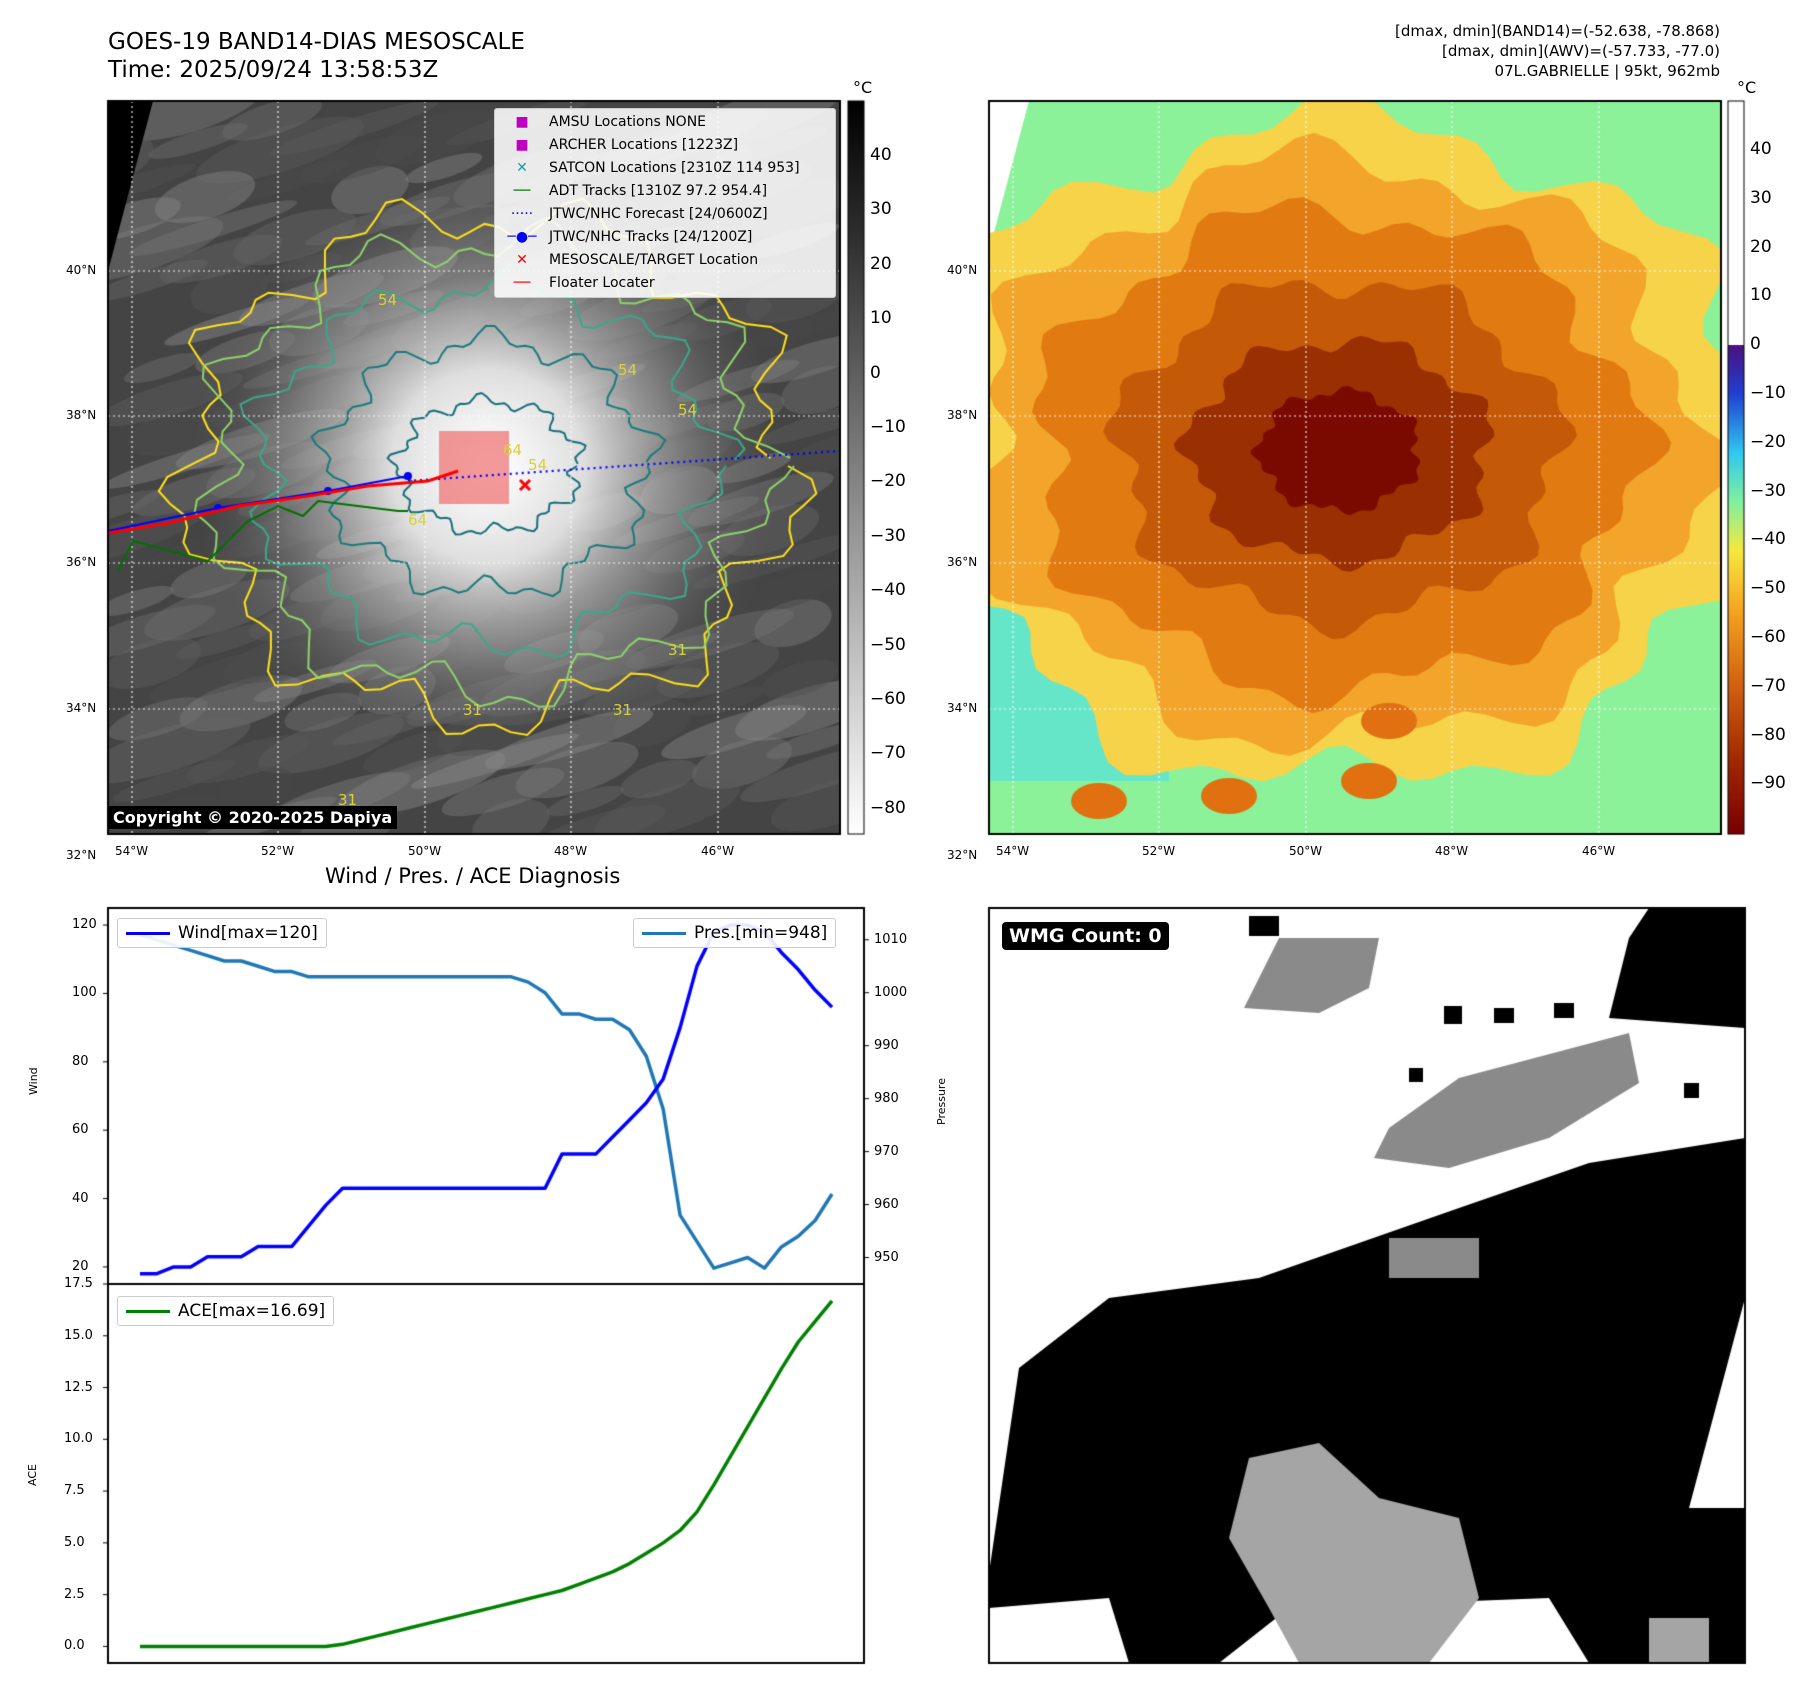  I want to click on wind-tick-label: 100, so click(84, 993).